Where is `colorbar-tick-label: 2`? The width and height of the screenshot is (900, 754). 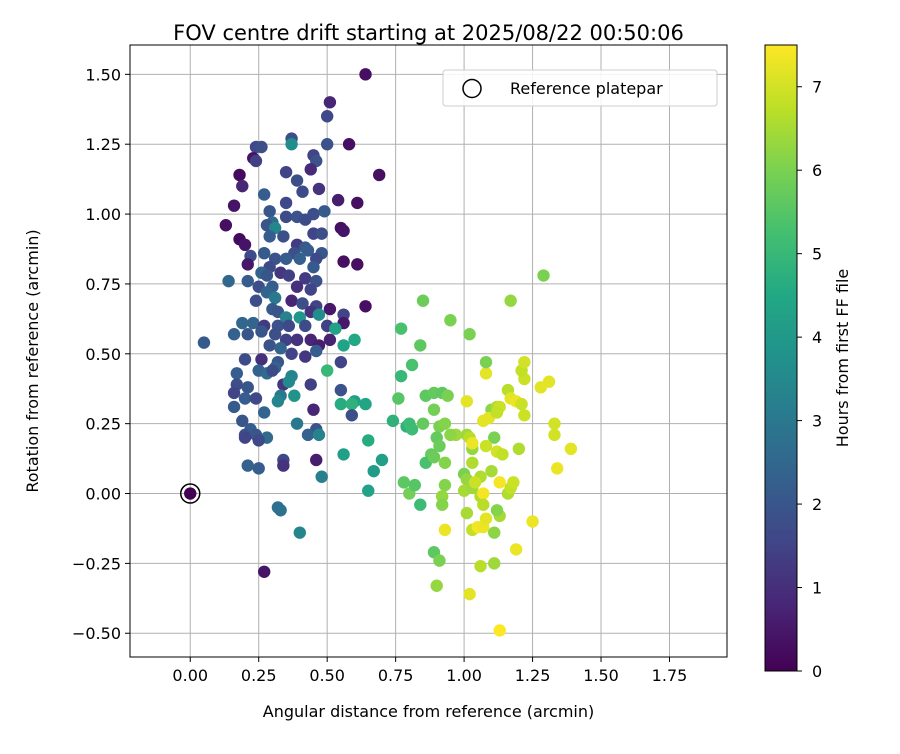 colorbar-tick-label: 2 is located at coordinates (817, 504).